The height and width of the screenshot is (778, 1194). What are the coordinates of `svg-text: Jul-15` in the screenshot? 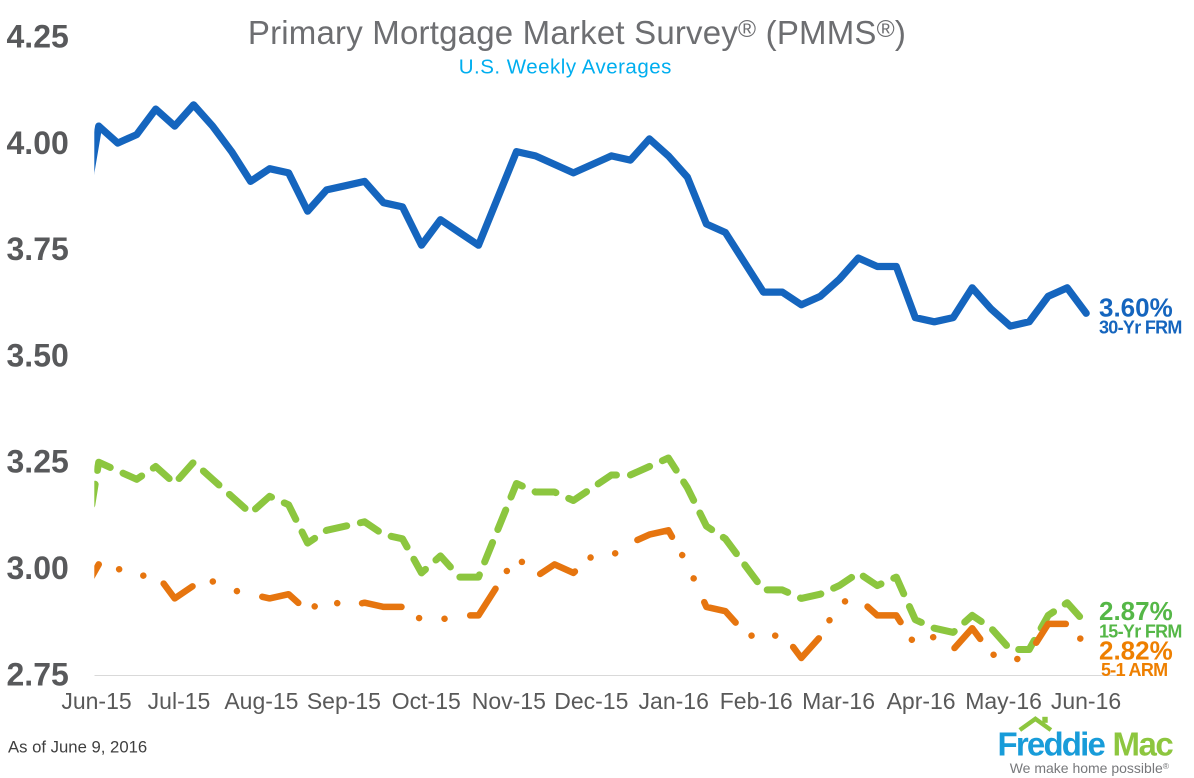 It's located at (179, 701).